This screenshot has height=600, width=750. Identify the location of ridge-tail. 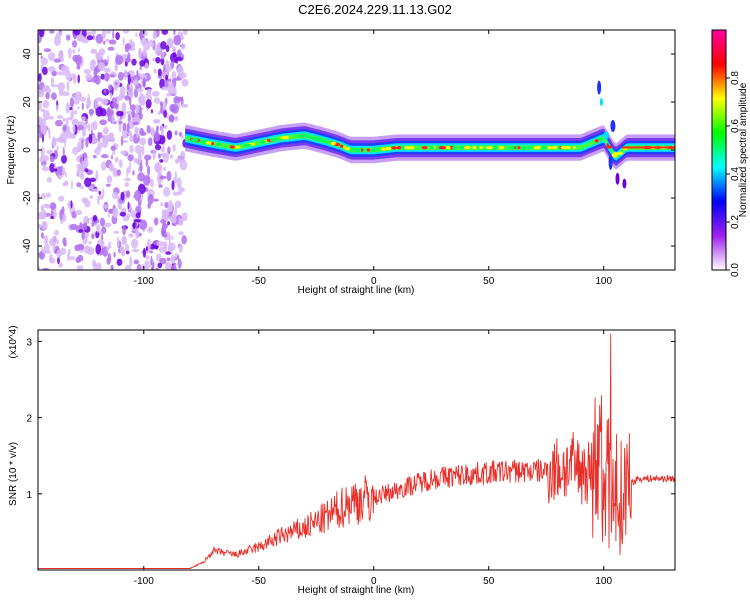
(648, 147).